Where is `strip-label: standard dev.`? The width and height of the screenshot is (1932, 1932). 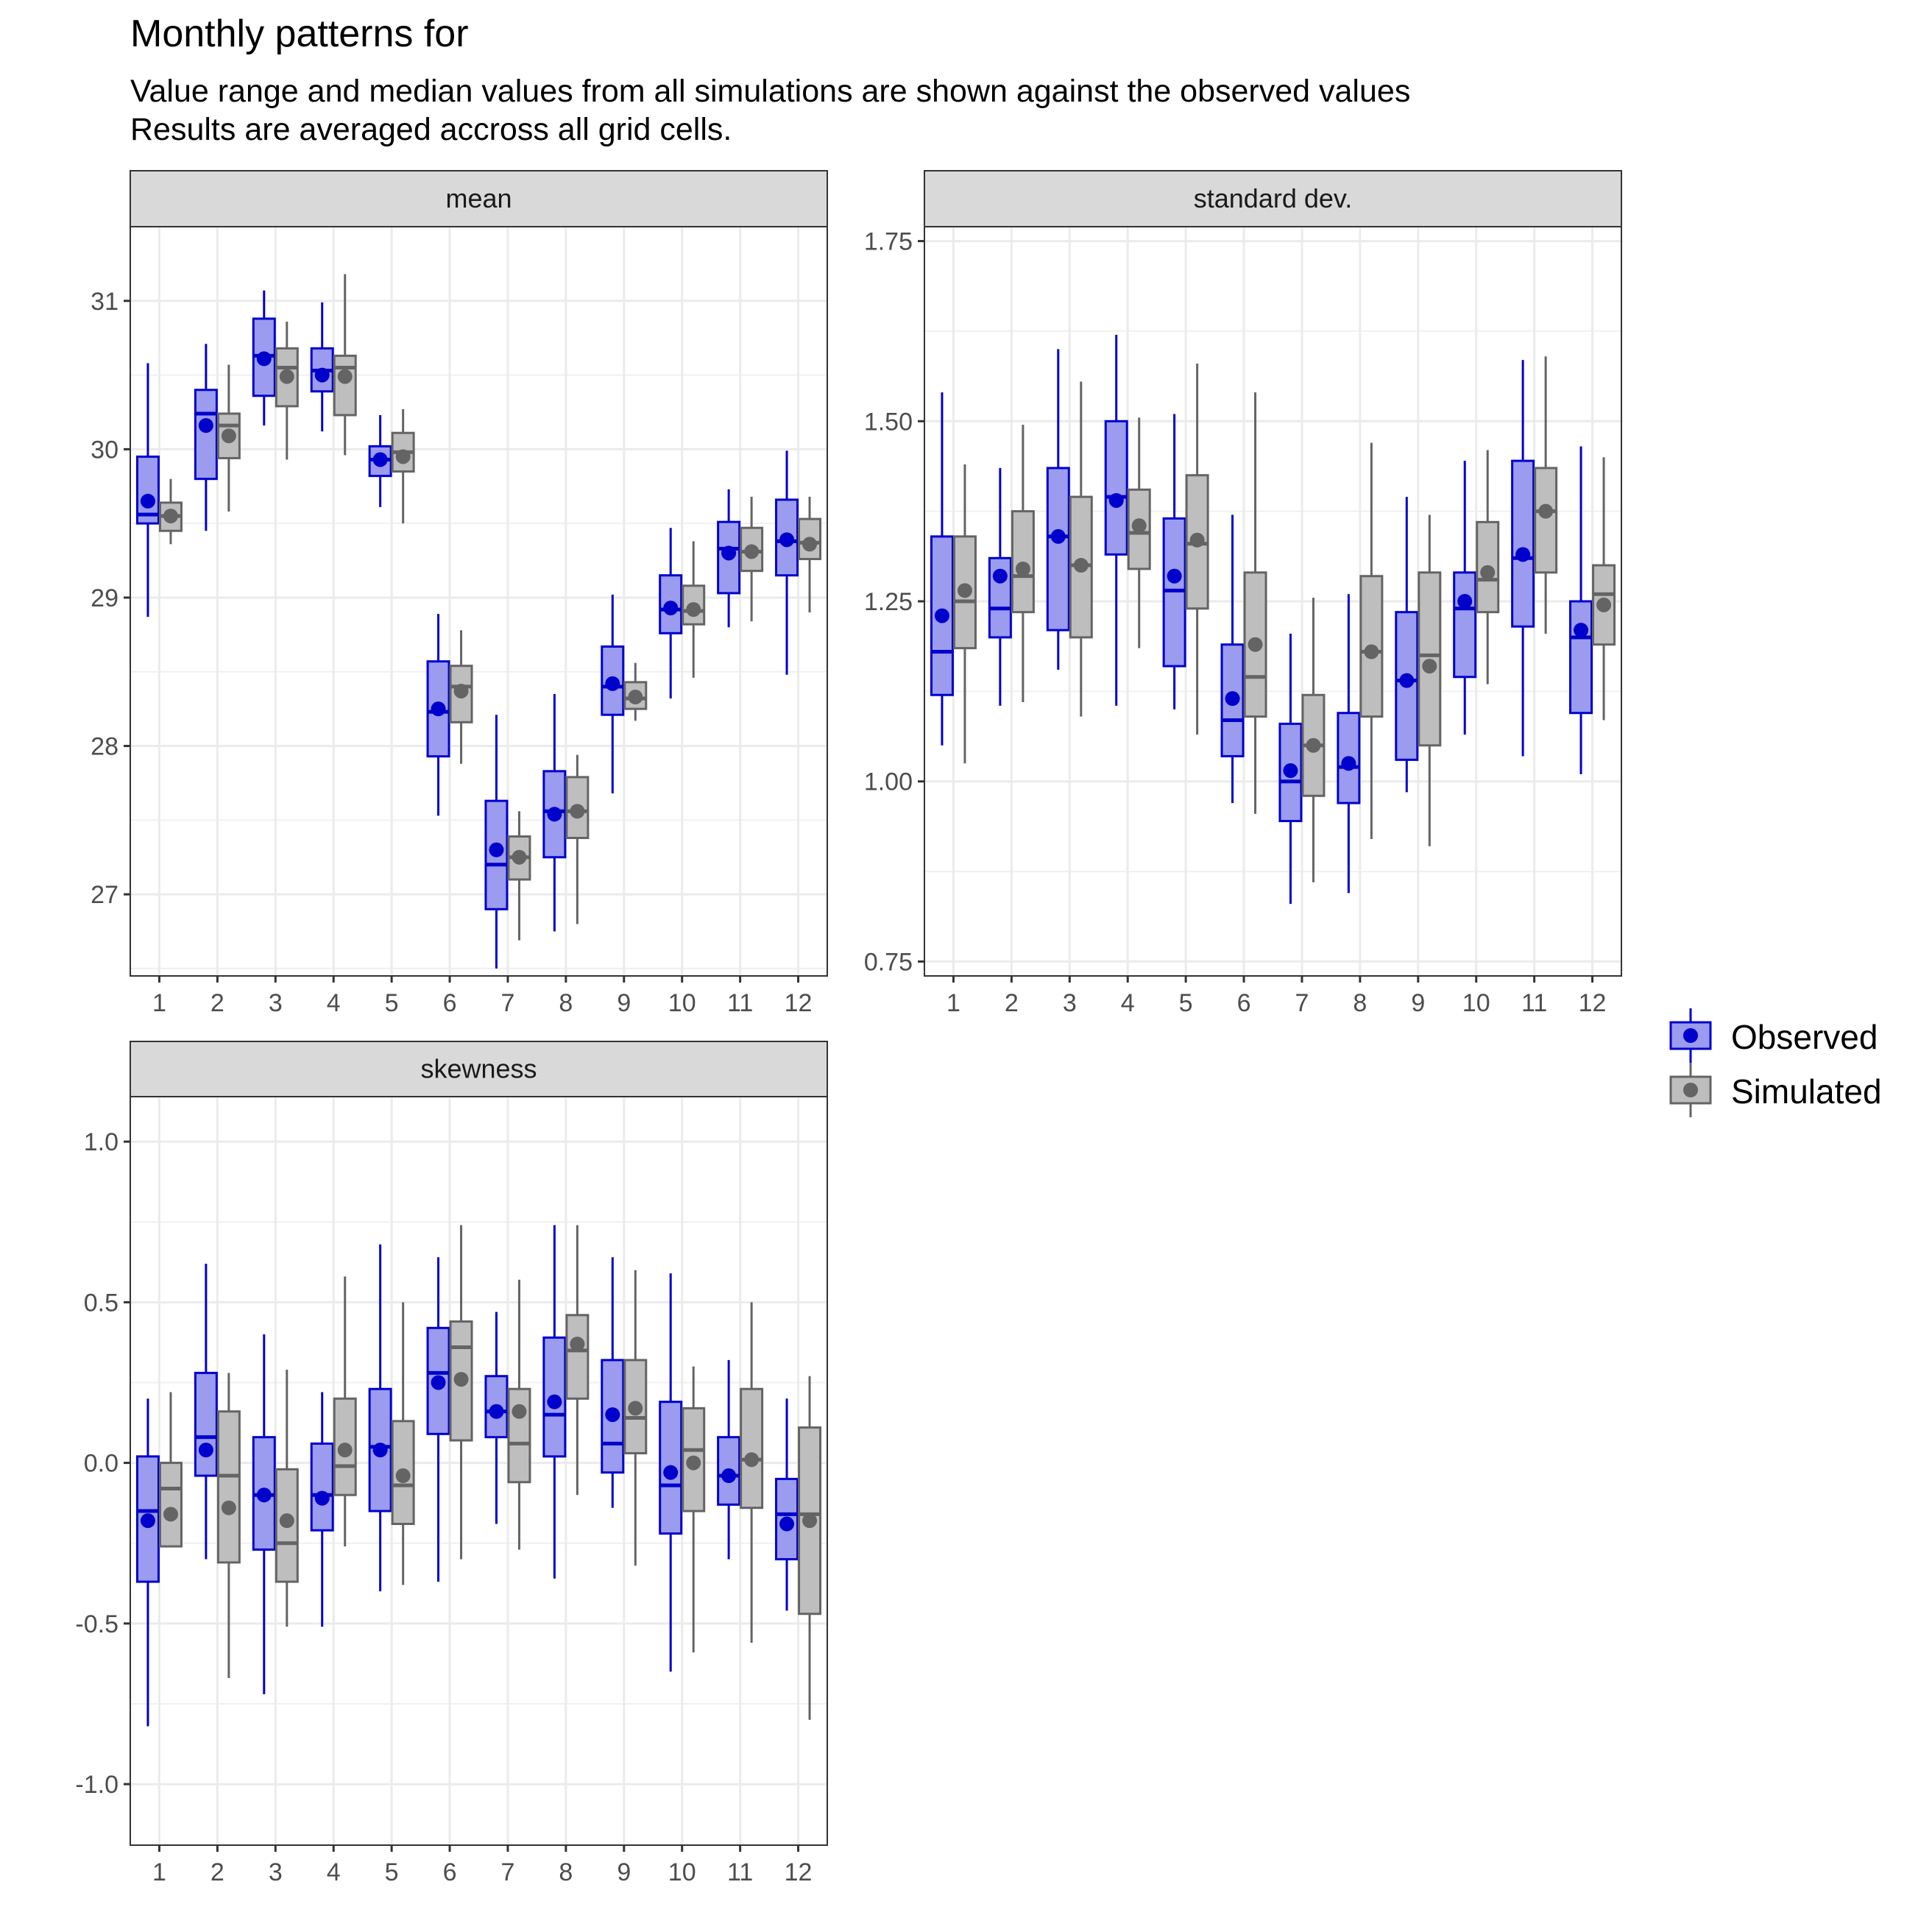
strip-label: standard dev. is located at coordinates (1273, 198).